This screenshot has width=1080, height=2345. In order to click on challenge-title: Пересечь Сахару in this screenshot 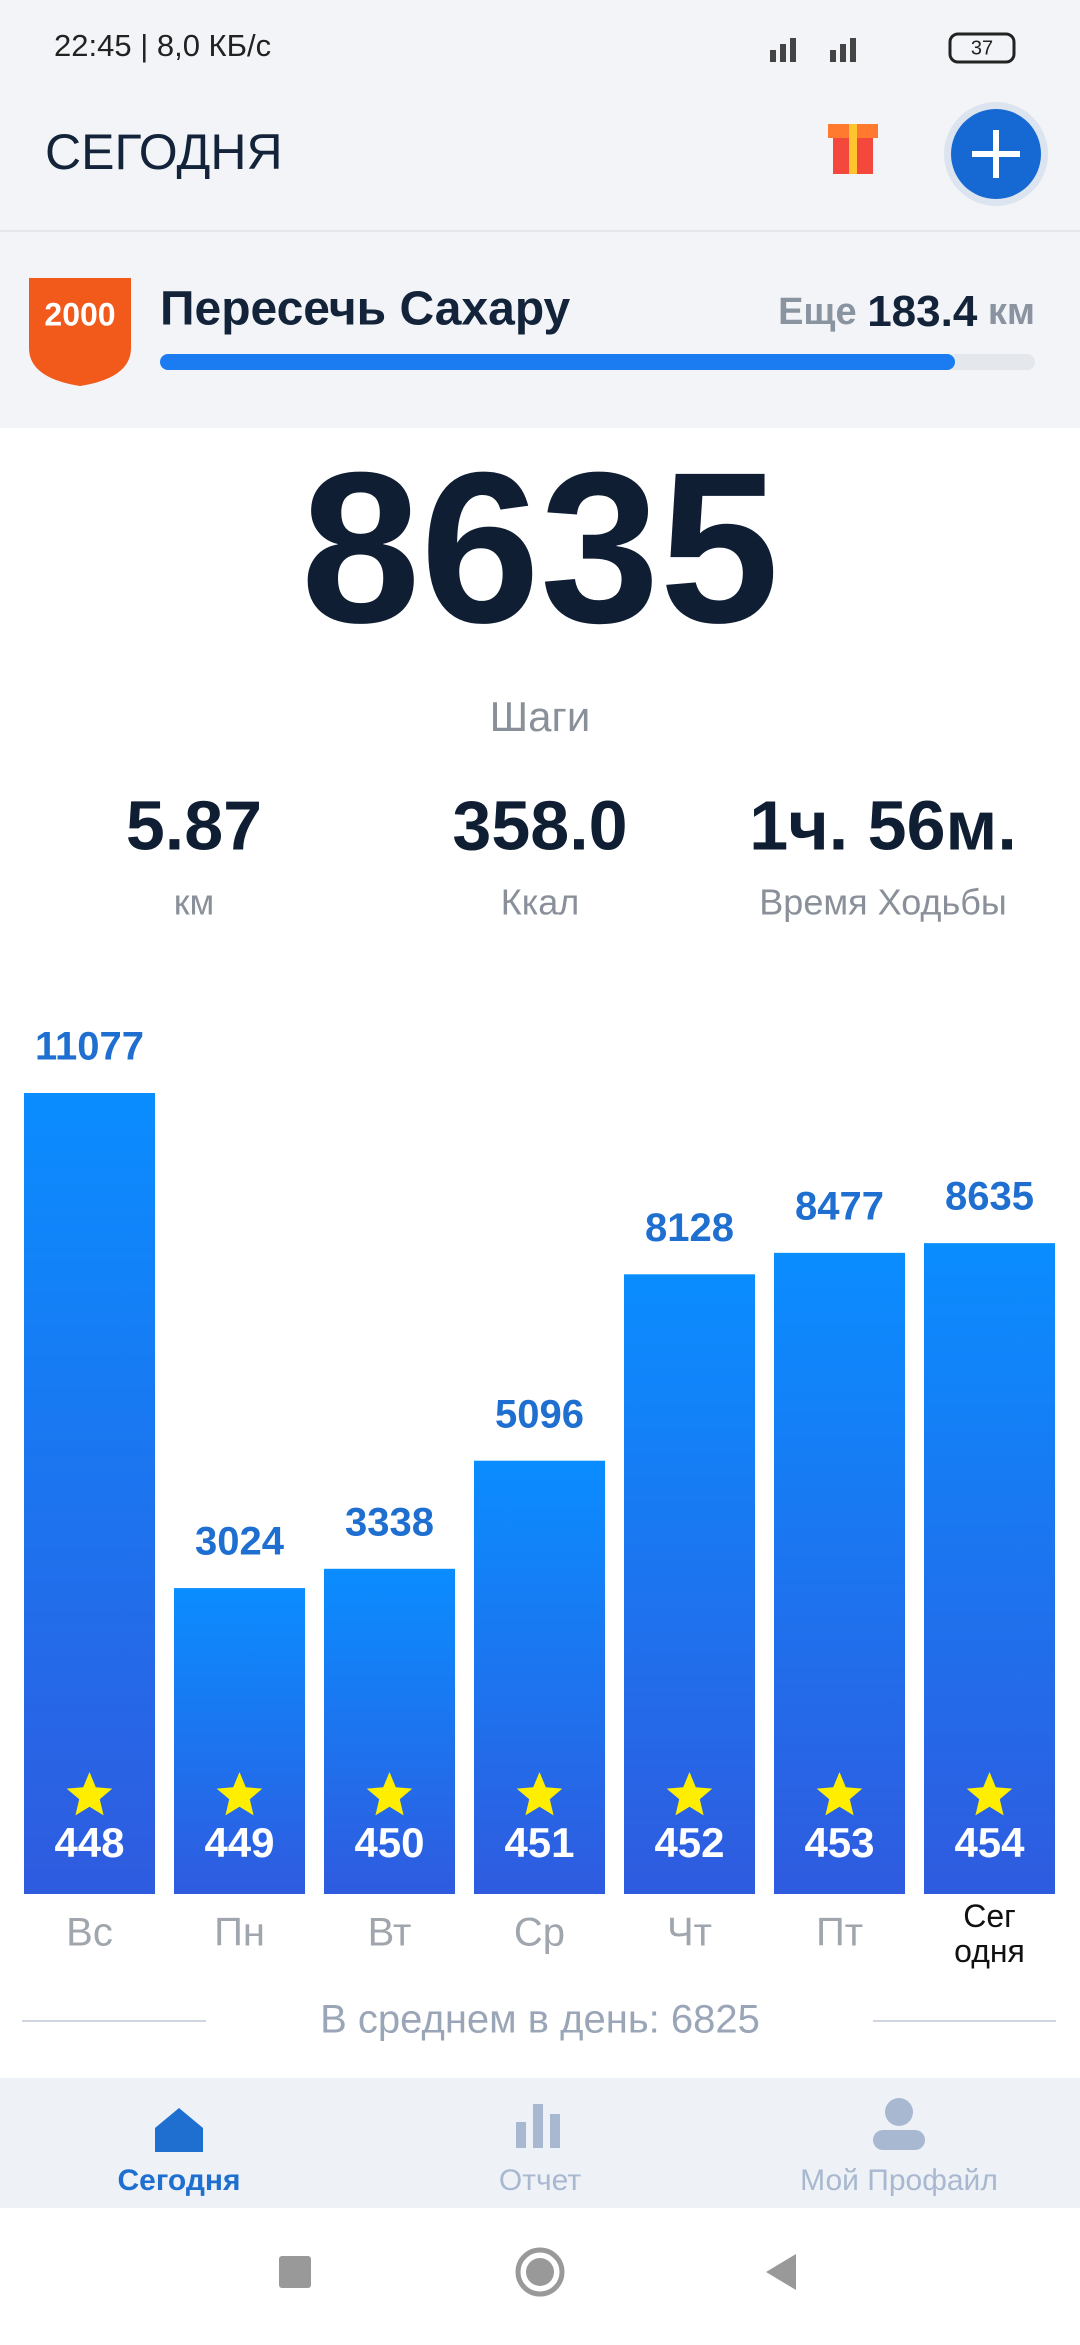, I will do `click(365, 309)`.